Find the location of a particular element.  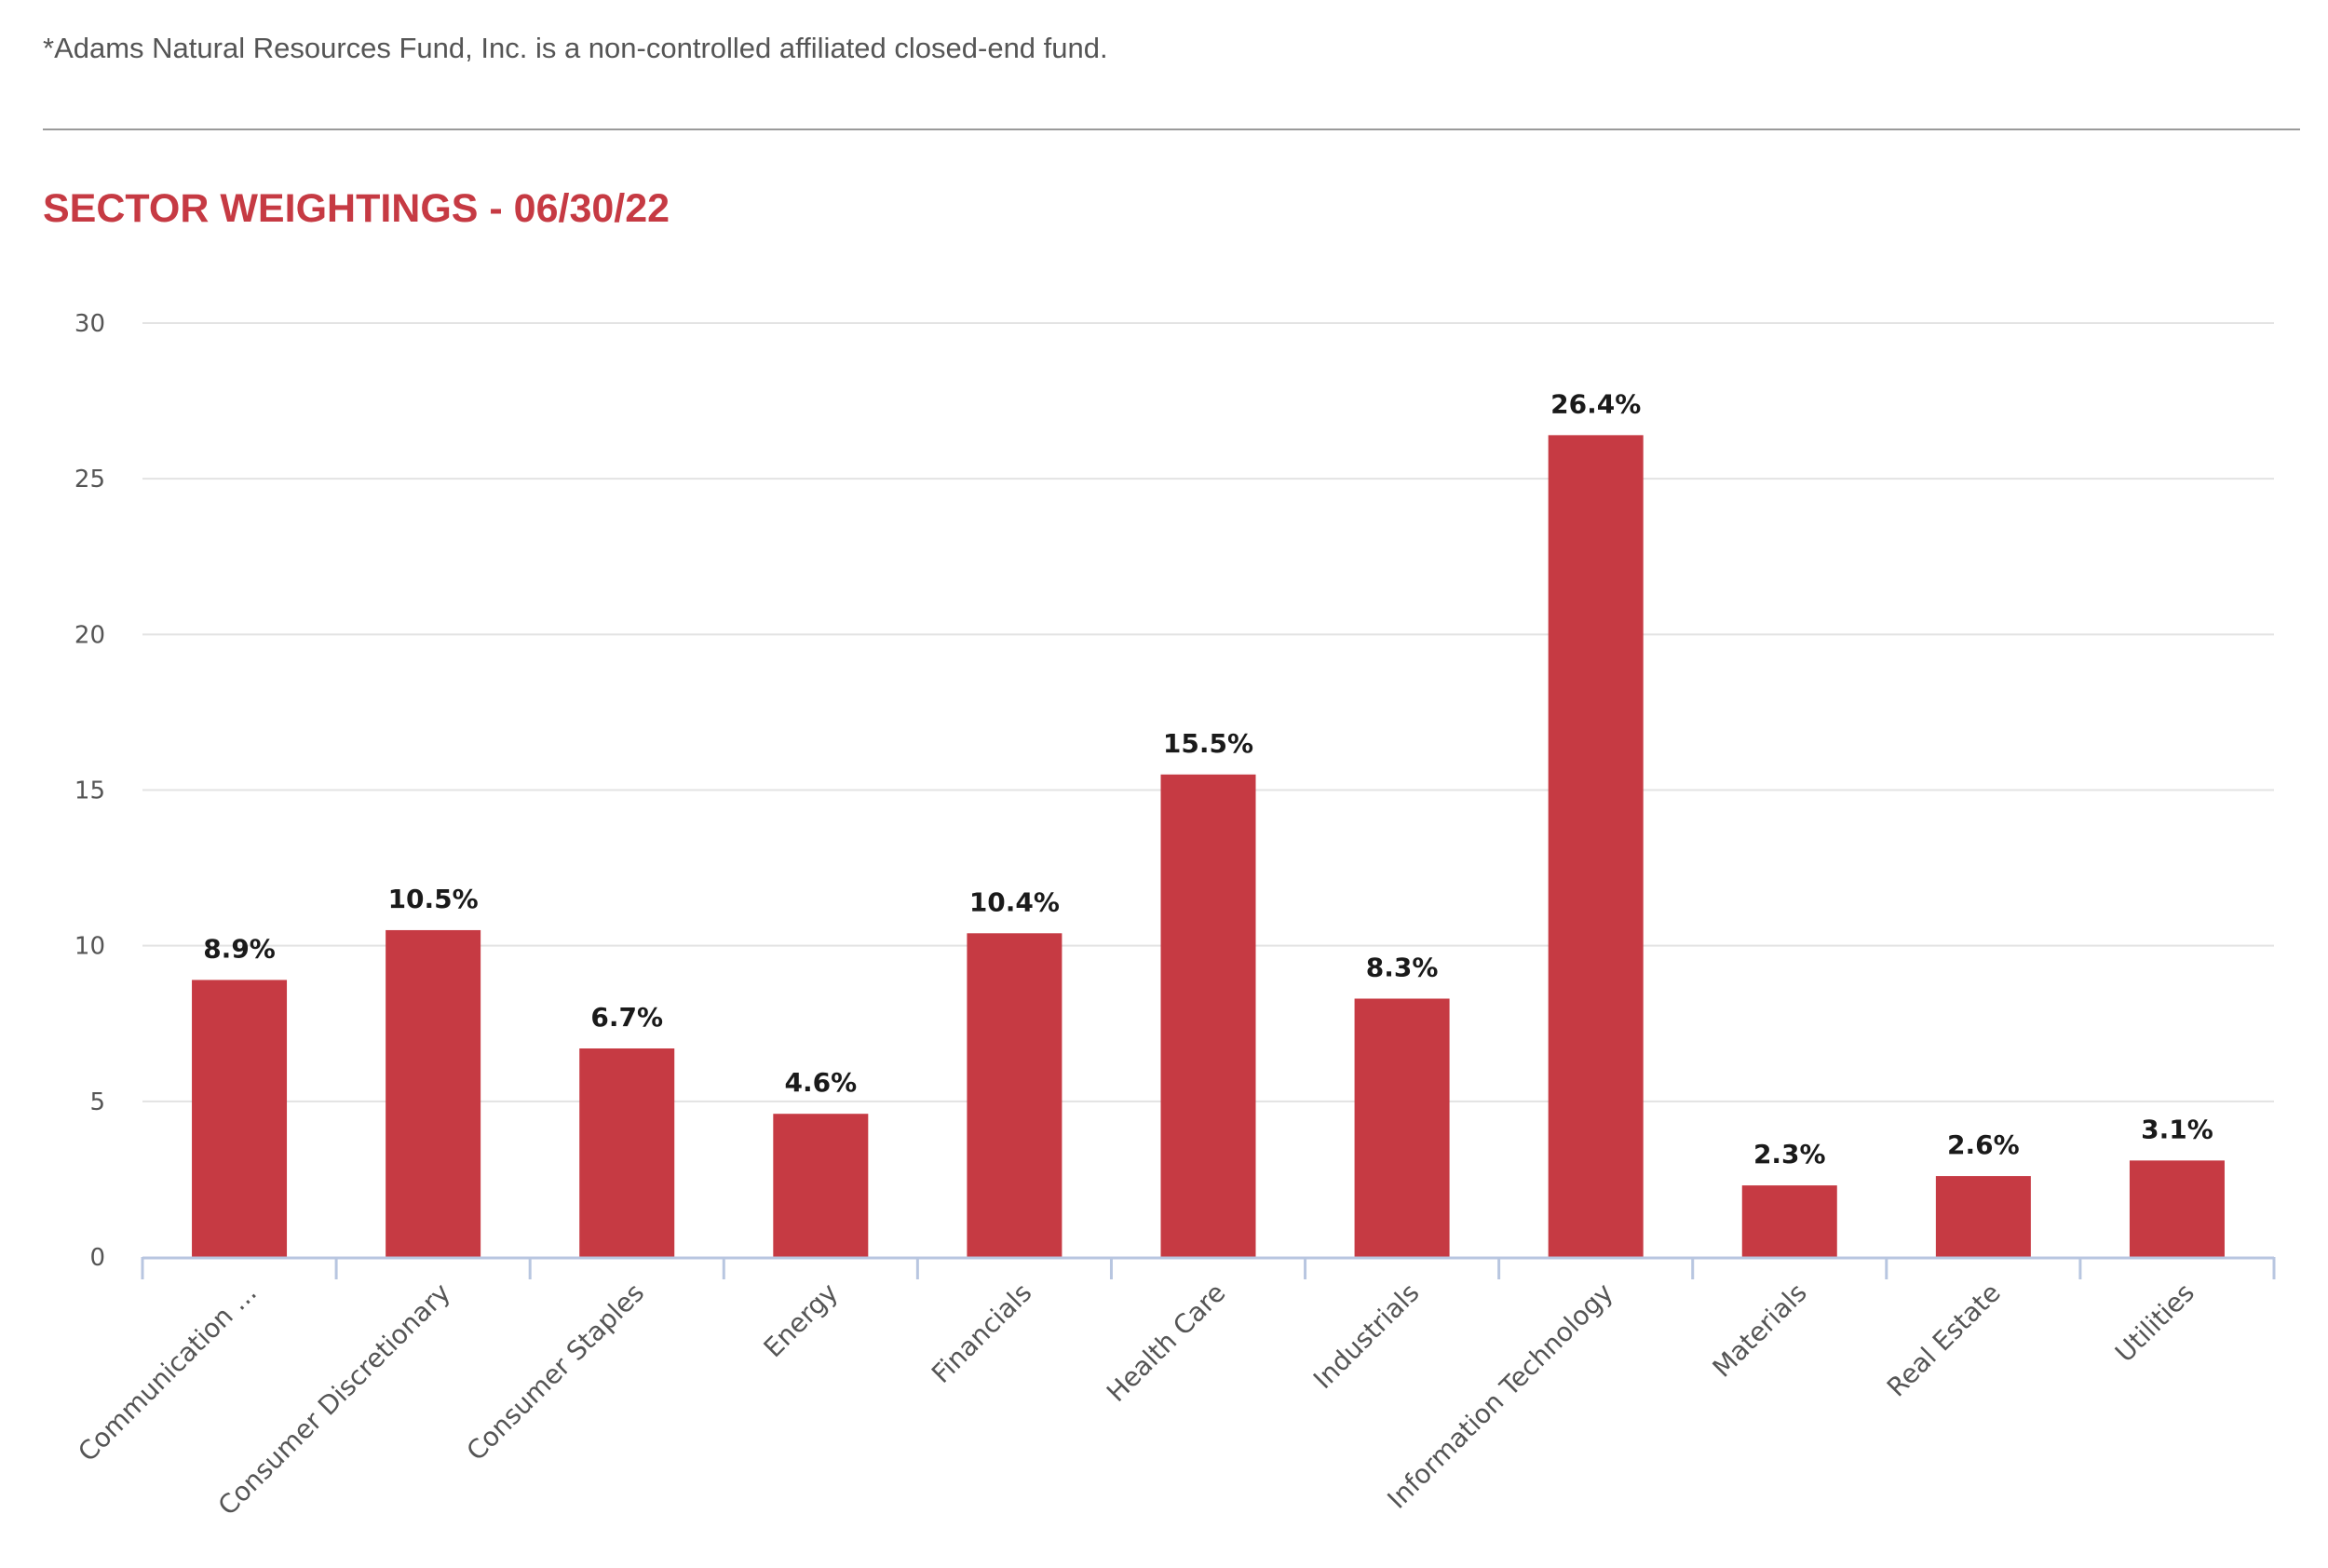

x-tick-label: Consumer Discretionary is located at coordinates (334, 1399).